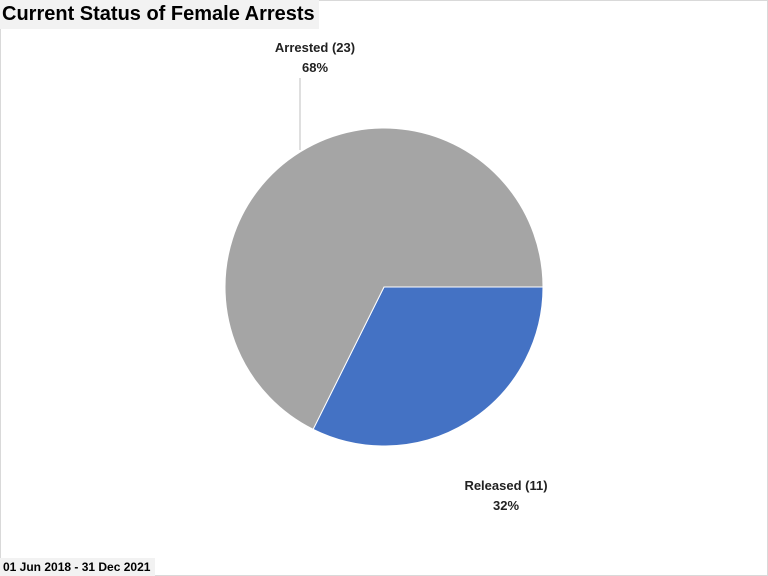 The image size is (768, 576). Describe the element at coordinates (78, 567) in the screenshot. I see `date-range-footer: 01 Jun 2018 - 31 Dec 2021` at that location.